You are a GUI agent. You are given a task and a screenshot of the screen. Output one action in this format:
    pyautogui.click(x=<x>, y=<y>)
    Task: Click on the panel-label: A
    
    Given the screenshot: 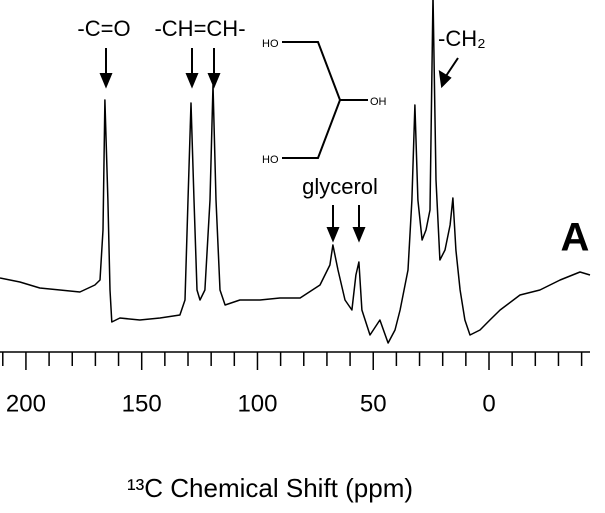 What is the action you would take?
    pyautogui.click(x=575, y=238)
    